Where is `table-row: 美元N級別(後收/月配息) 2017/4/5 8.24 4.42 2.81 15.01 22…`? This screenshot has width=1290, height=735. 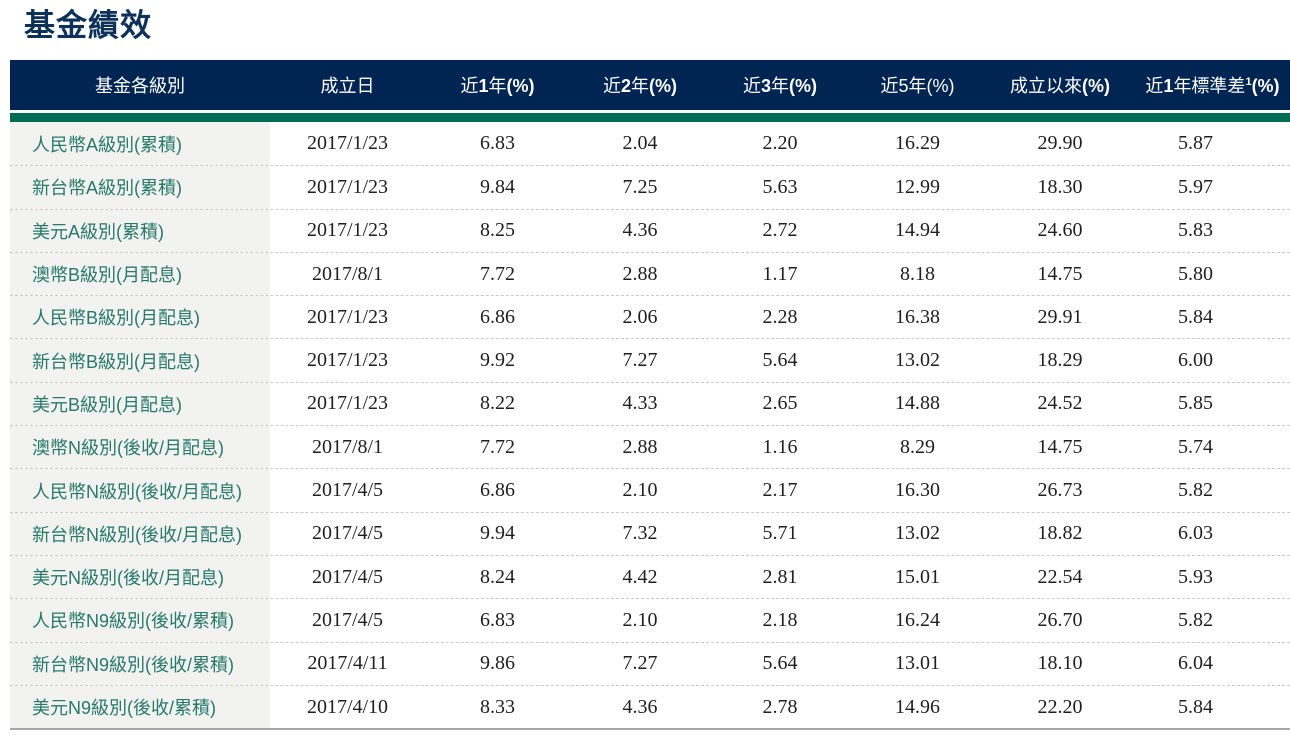 table-row: 美元N級別(後收/月配息) 2017/4/5 8.24 4.42 2.81 15.01 22… is located at coordinates (650, 576).